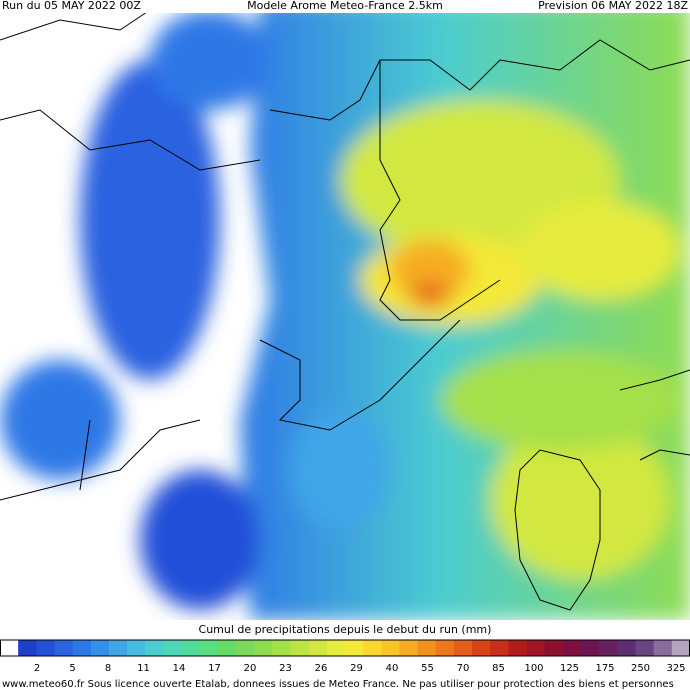 The height and width of the screenshot is (690, 690). Describe the element at coordinates (640, 668) in the screenshot. I see `legend-tick-label: 250` at that location.